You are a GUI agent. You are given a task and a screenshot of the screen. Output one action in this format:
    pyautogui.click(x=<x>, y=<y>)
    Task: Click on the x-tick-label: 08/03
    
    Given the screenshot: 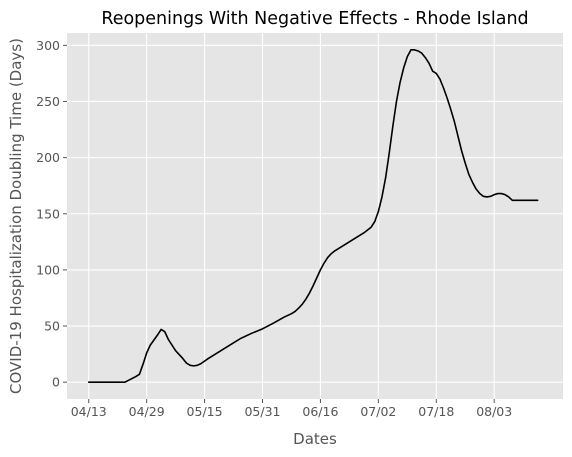 What is the action you would take?
    pyautogui.click(x=494, y=411)
    